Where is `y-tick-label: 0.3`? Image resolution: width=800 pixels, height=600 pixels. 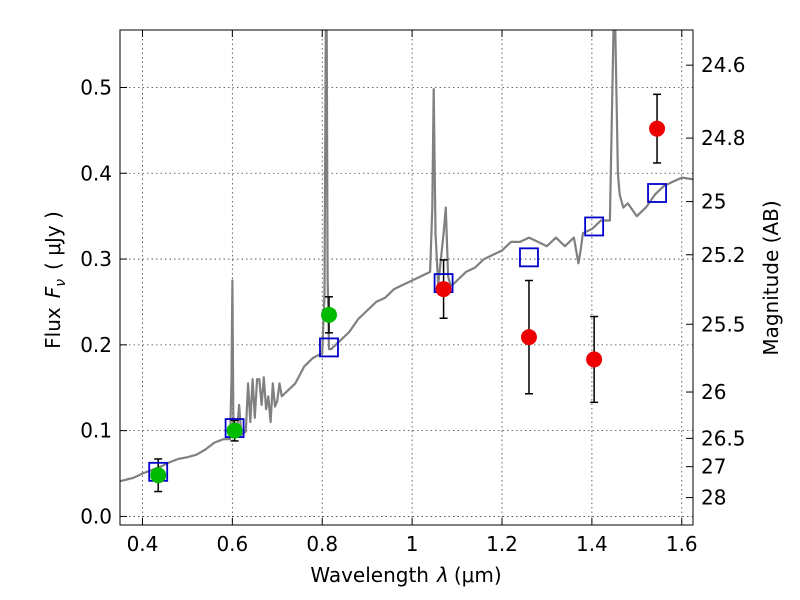 y-tick-label: 0.3 is located at coordinates (96, 259).